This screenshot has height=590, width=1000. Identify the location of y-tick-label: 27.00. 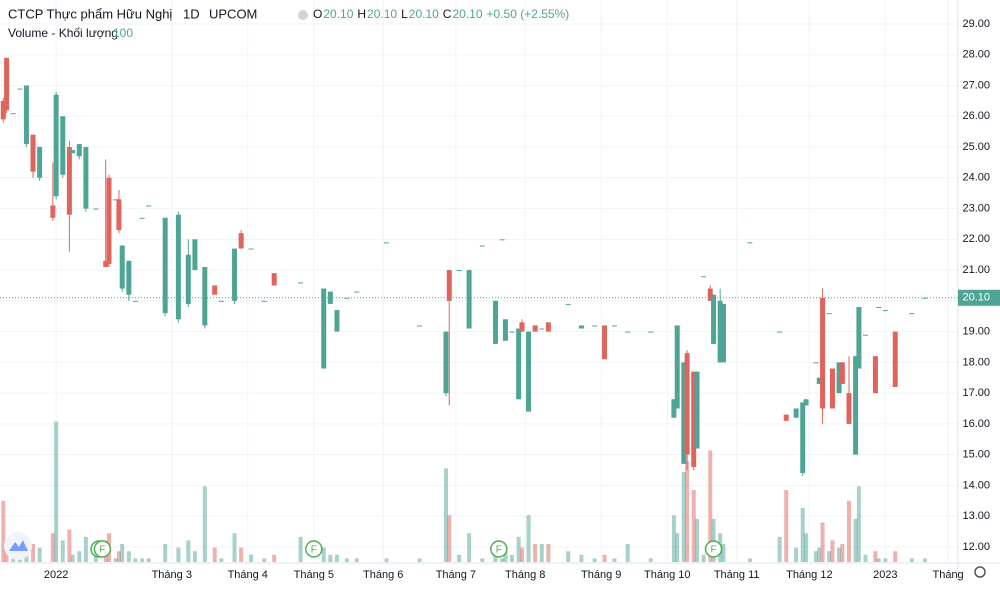
(976, 85).